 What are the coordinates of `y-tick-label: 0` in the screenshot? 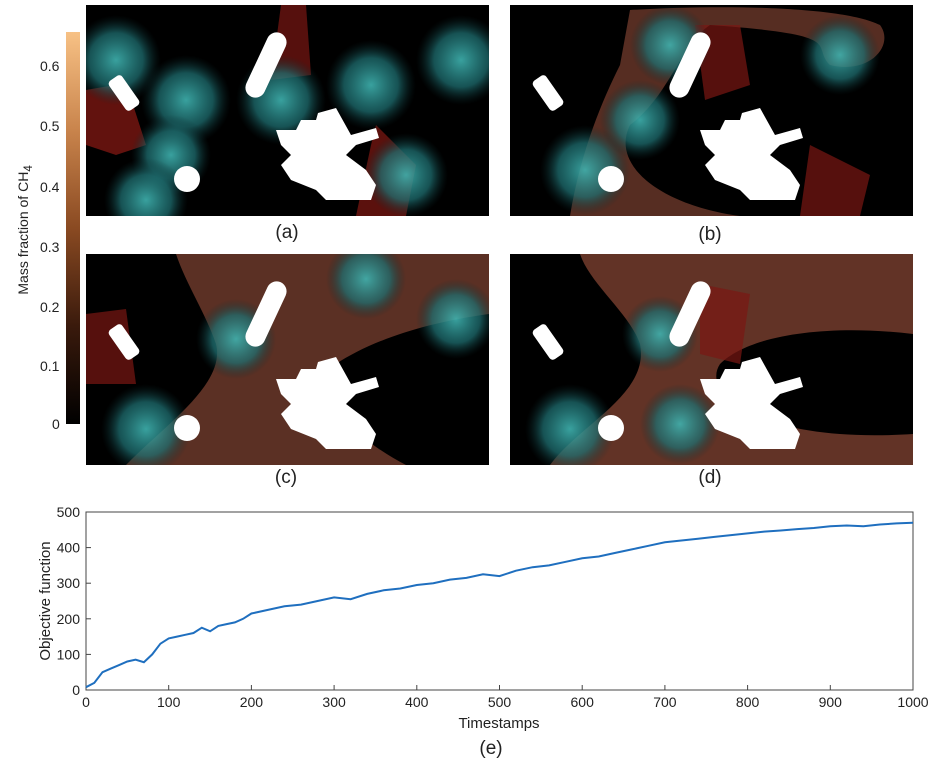 It's located at (76, 690).